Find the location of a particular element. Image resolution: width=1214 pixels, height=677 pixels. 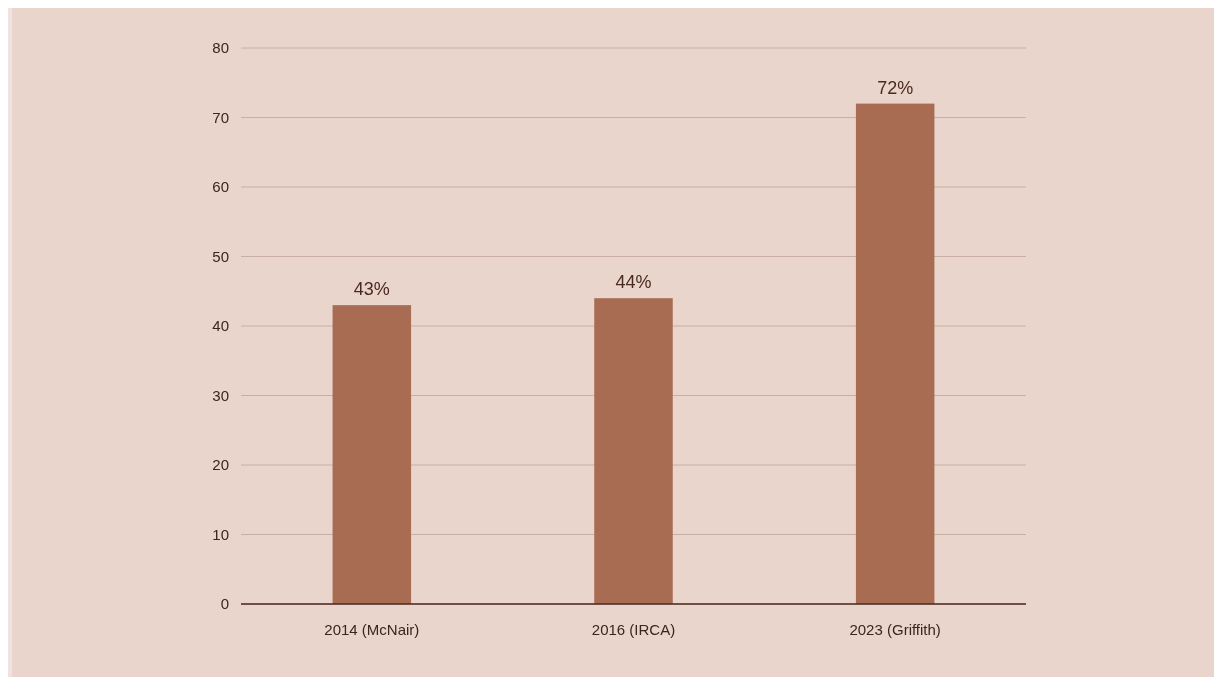

y-tick-label: 30 is located at coordinates (220, 395).